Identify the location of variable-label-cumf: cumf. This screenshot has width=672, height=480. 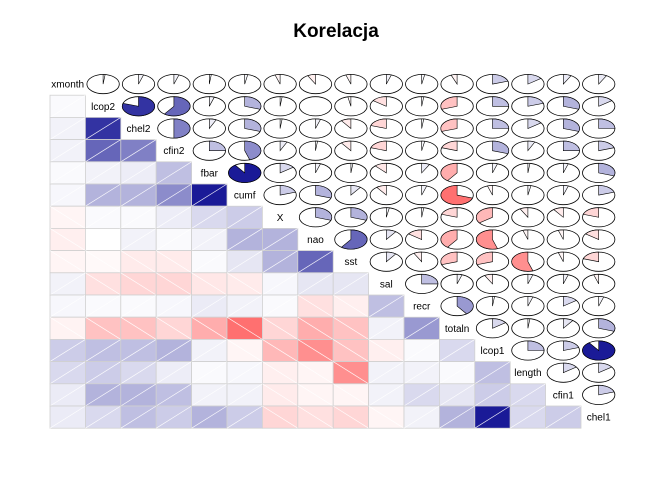
(245, 196).